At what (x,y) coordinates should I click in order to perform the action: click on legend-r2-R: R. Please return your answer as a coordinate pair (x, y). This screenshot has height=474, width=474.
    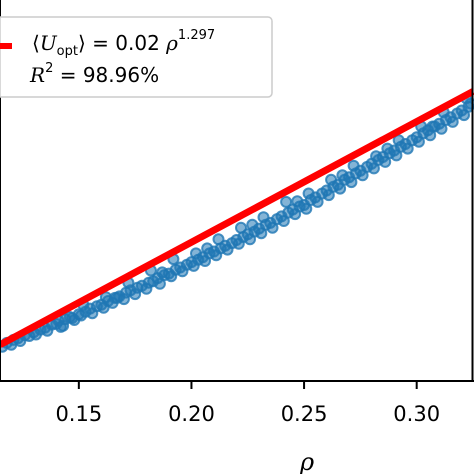
    Looking at the image, I should click on (37, 75).